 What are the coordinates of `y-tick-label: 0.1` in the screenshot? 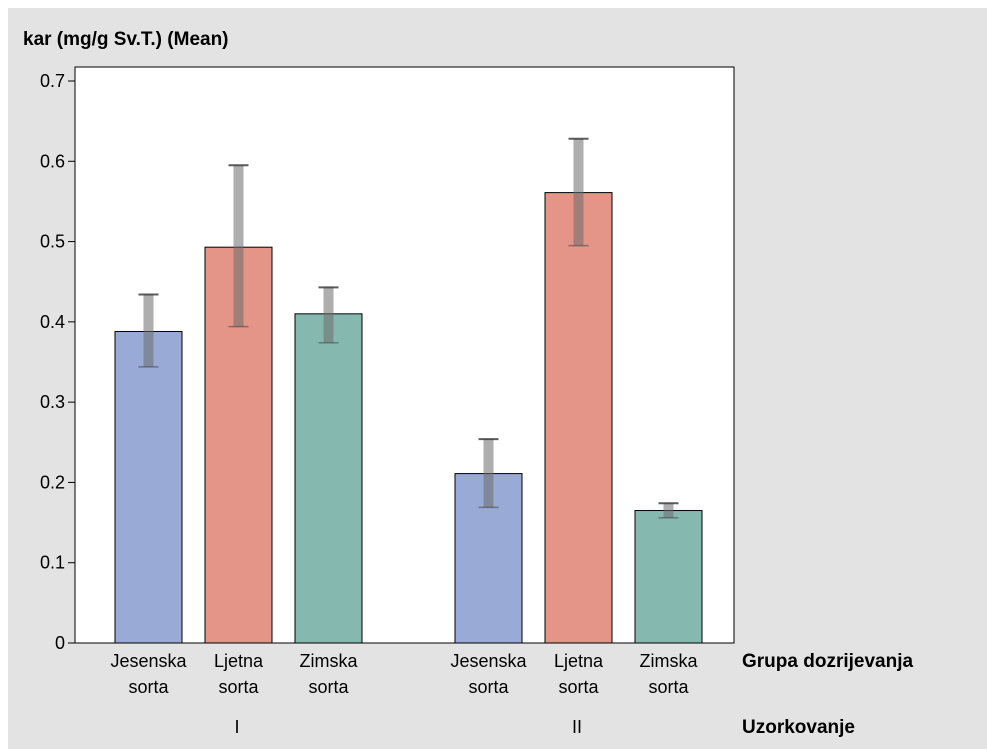 It's located at (52, 563).